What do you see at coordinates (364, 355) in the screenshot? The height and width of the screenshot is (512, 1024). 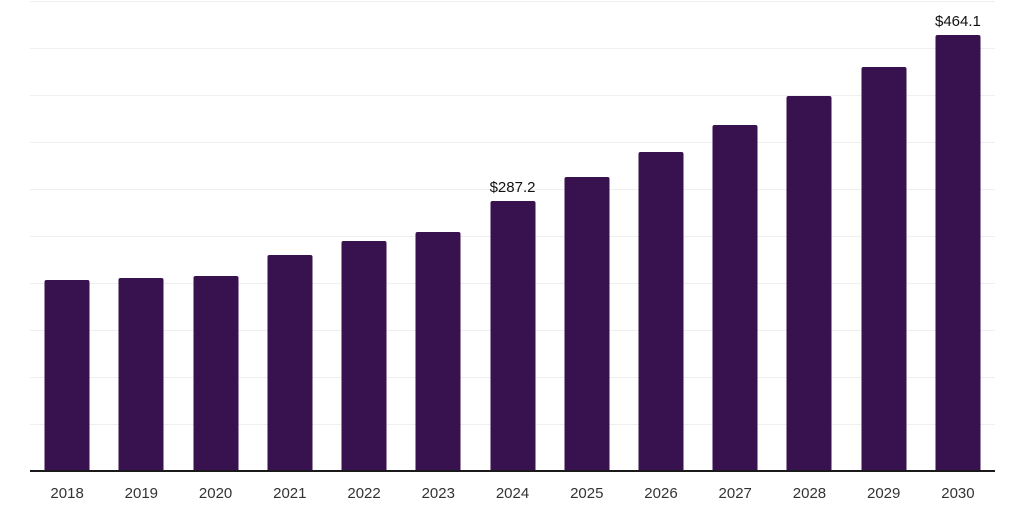 I see `bar-2022` at bounding box center [364, 355].